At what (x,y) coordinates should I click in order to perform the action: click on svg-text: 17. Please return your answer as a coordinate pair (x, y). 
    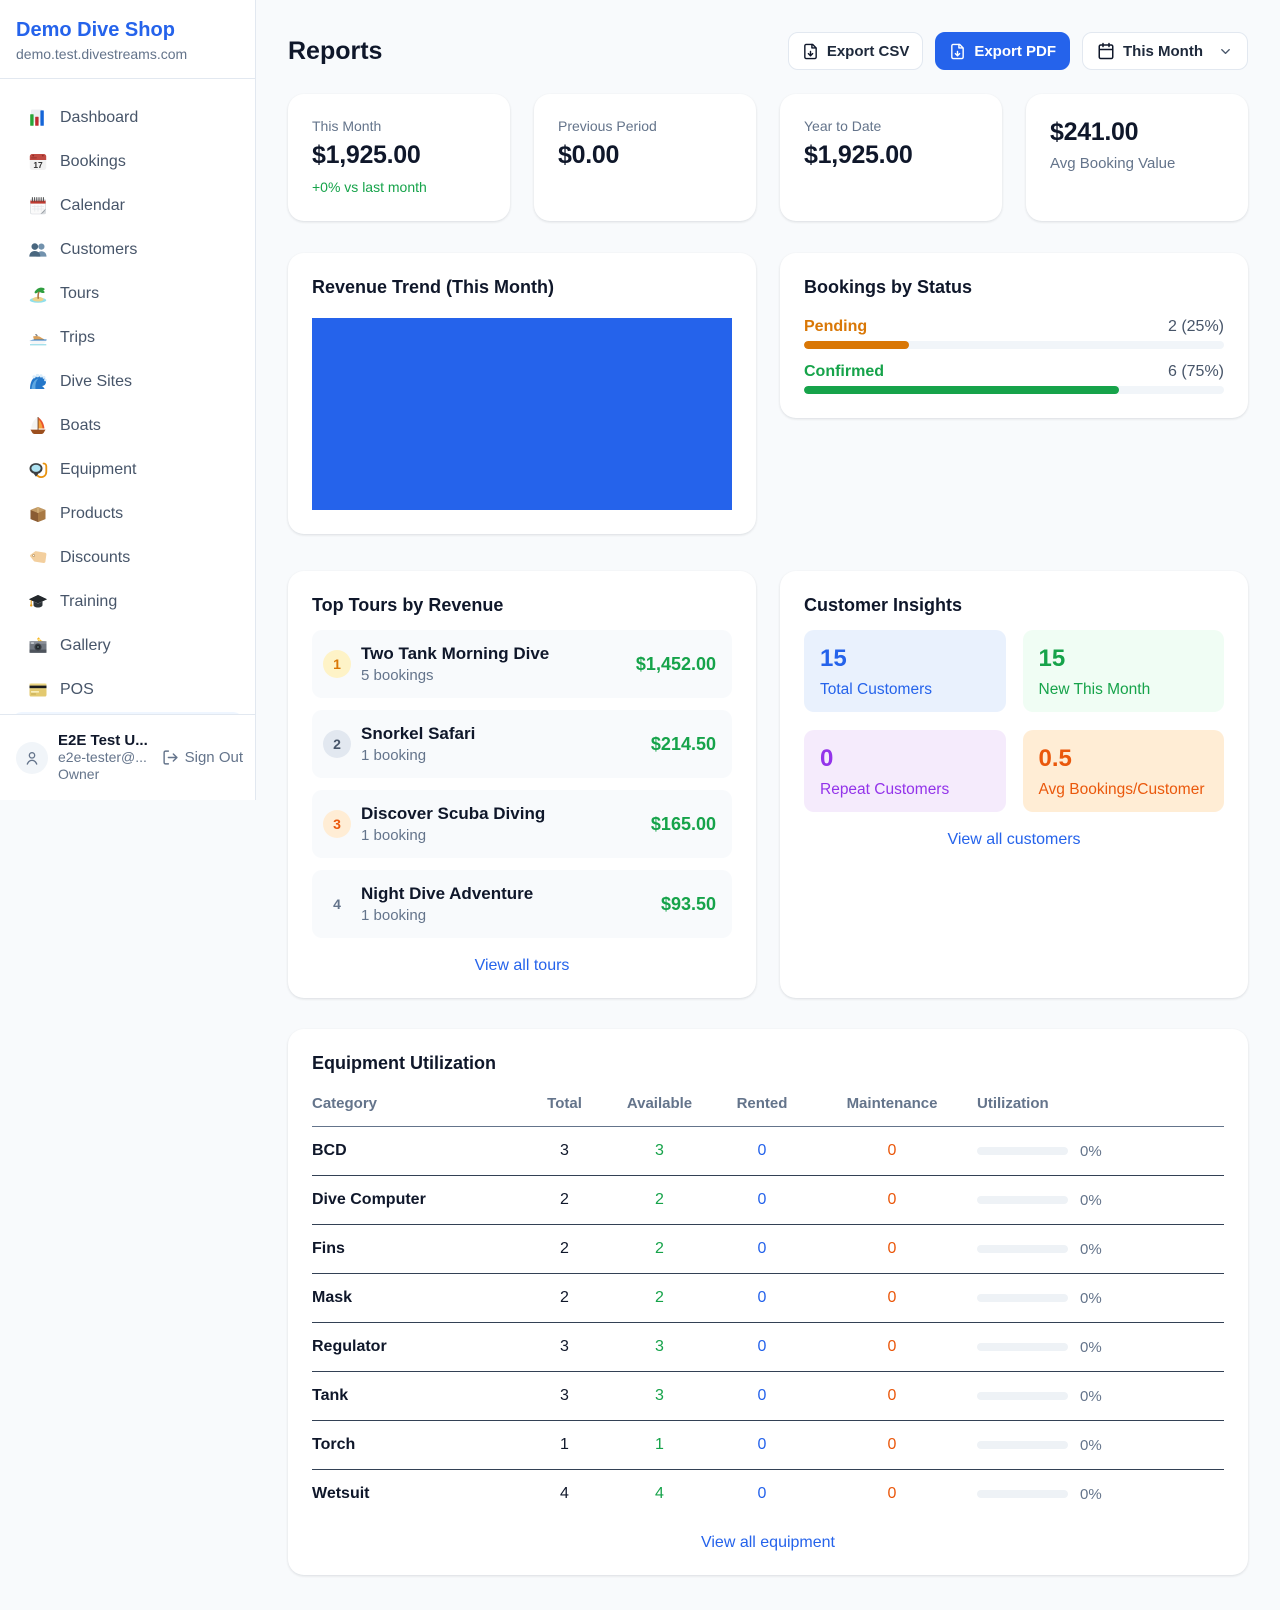
    Looking at the image, I should click on (38, 165).